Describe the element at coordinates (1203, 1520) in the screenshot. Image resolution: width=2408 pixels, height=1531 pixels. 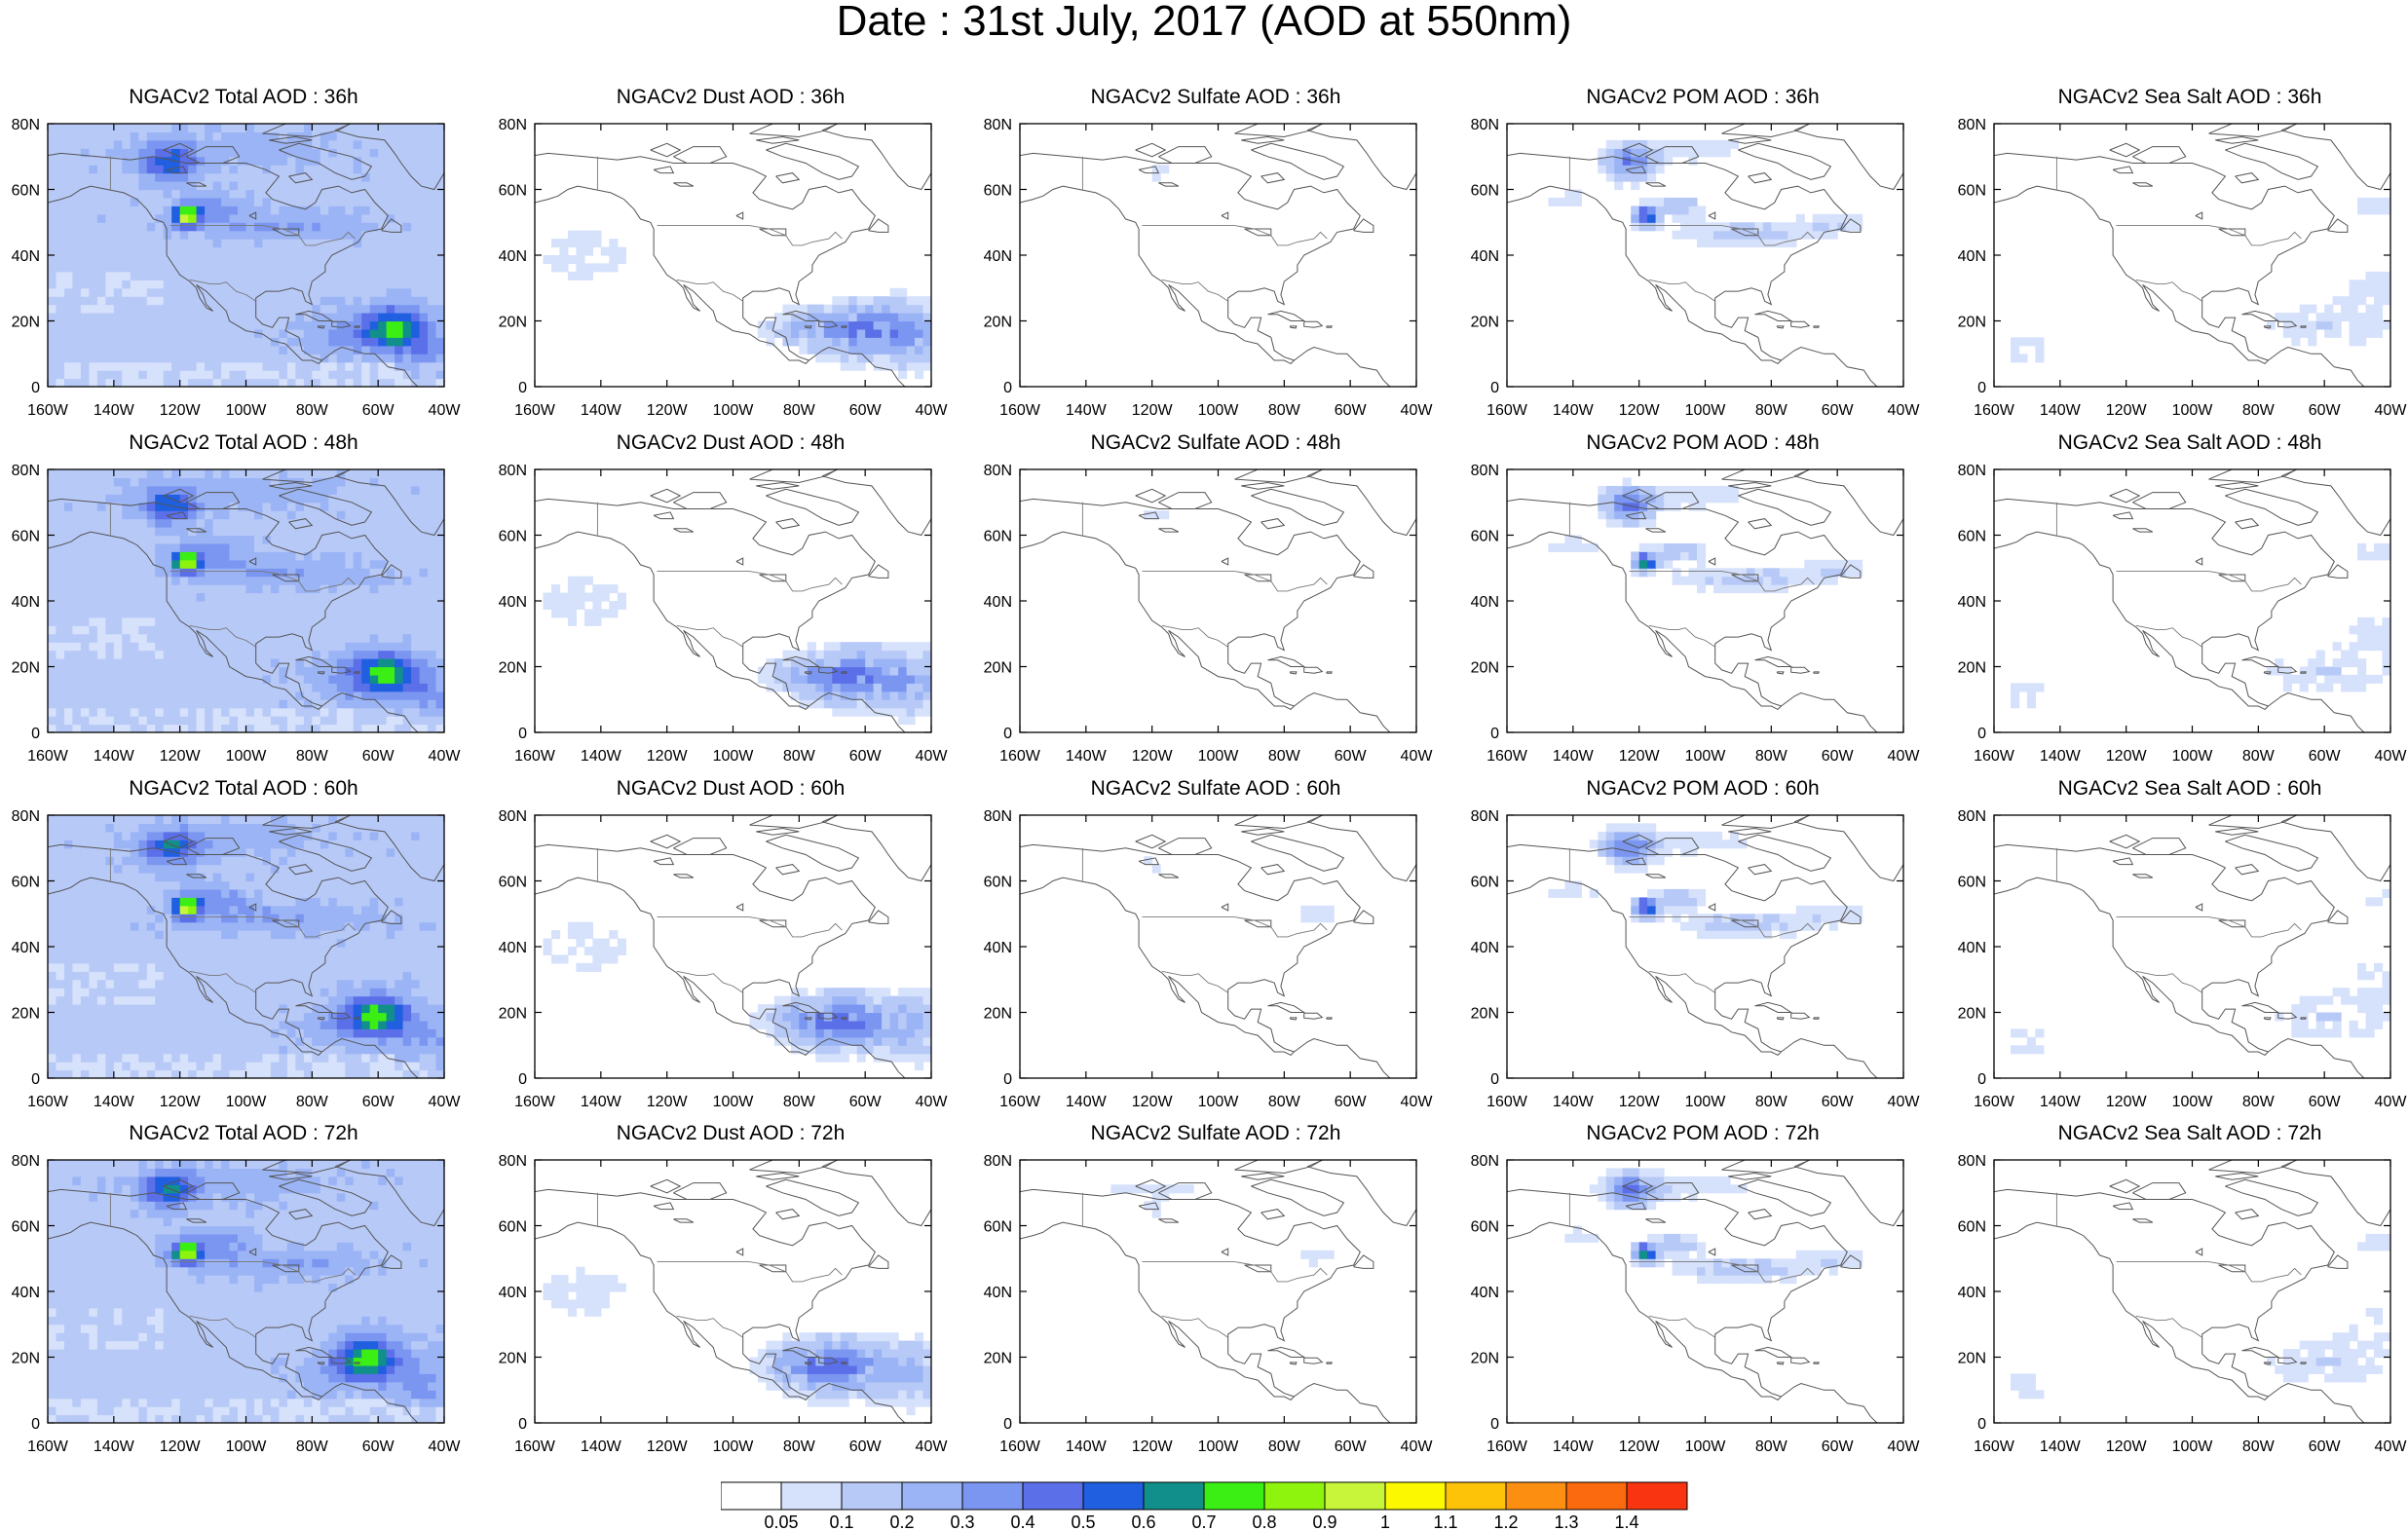
I see `colorbar-label: 0.7` at that location.